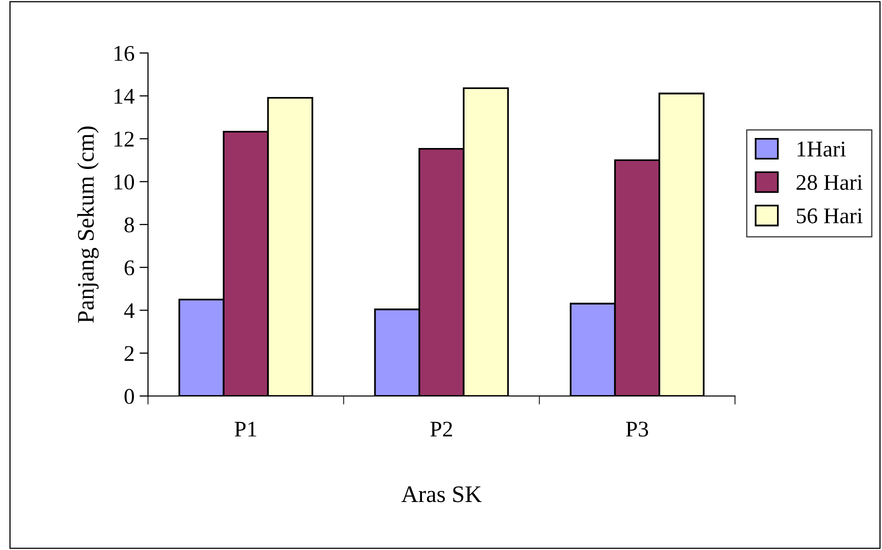  Describe the element at coordinates (129, 224) in the screenshot. I see `y-tick-label: 8` at that location.